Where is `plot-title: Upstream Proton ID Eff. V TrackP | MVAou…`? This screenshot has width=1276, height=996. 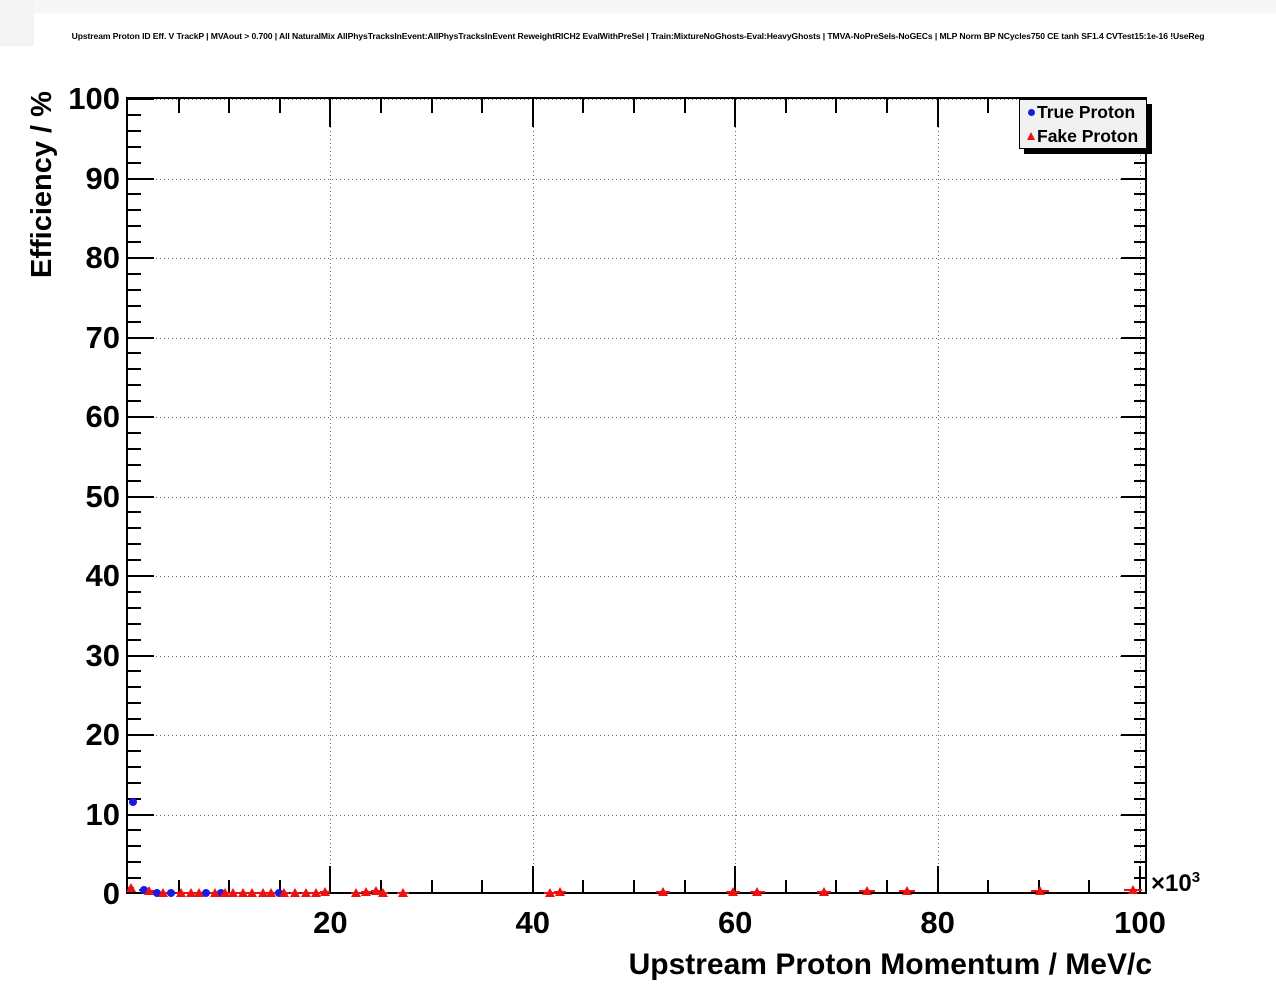
plot-title: Upstream Proton ID Eff. V TrackP | MVAou… is located at coordinates (638, 36).